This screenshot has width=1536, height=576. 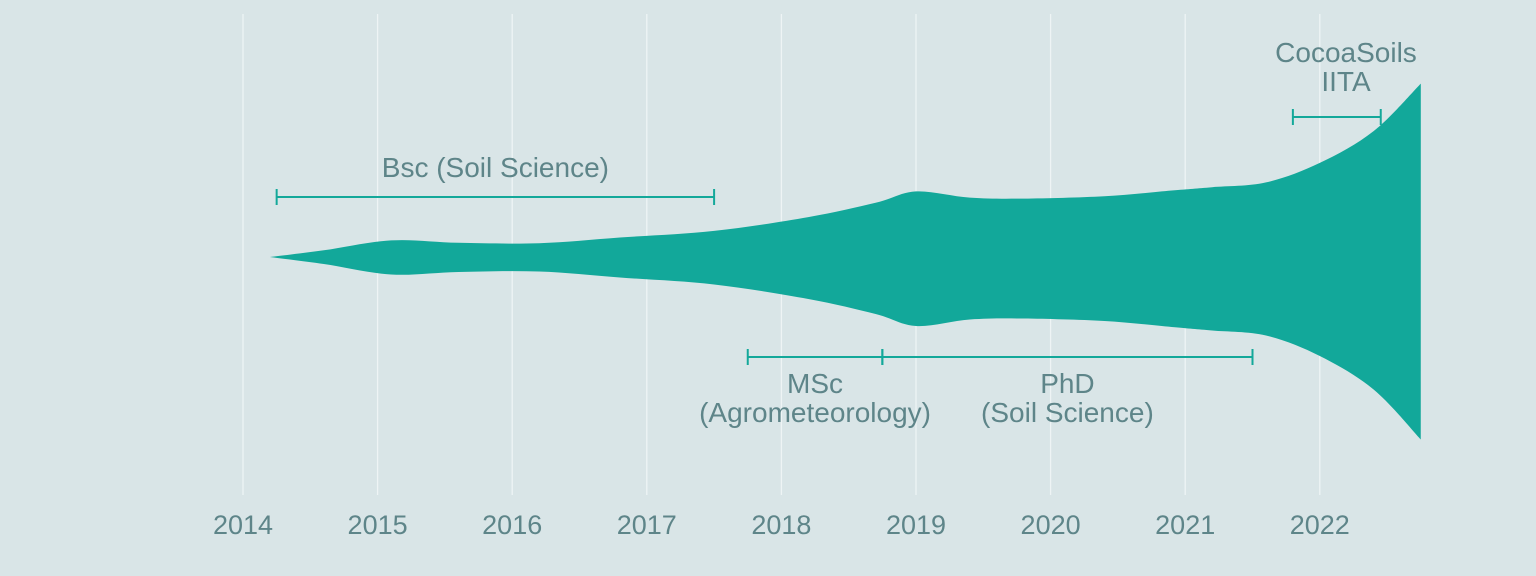 I want to click on x-tick-label: 2019, so click(x=916, y=525).